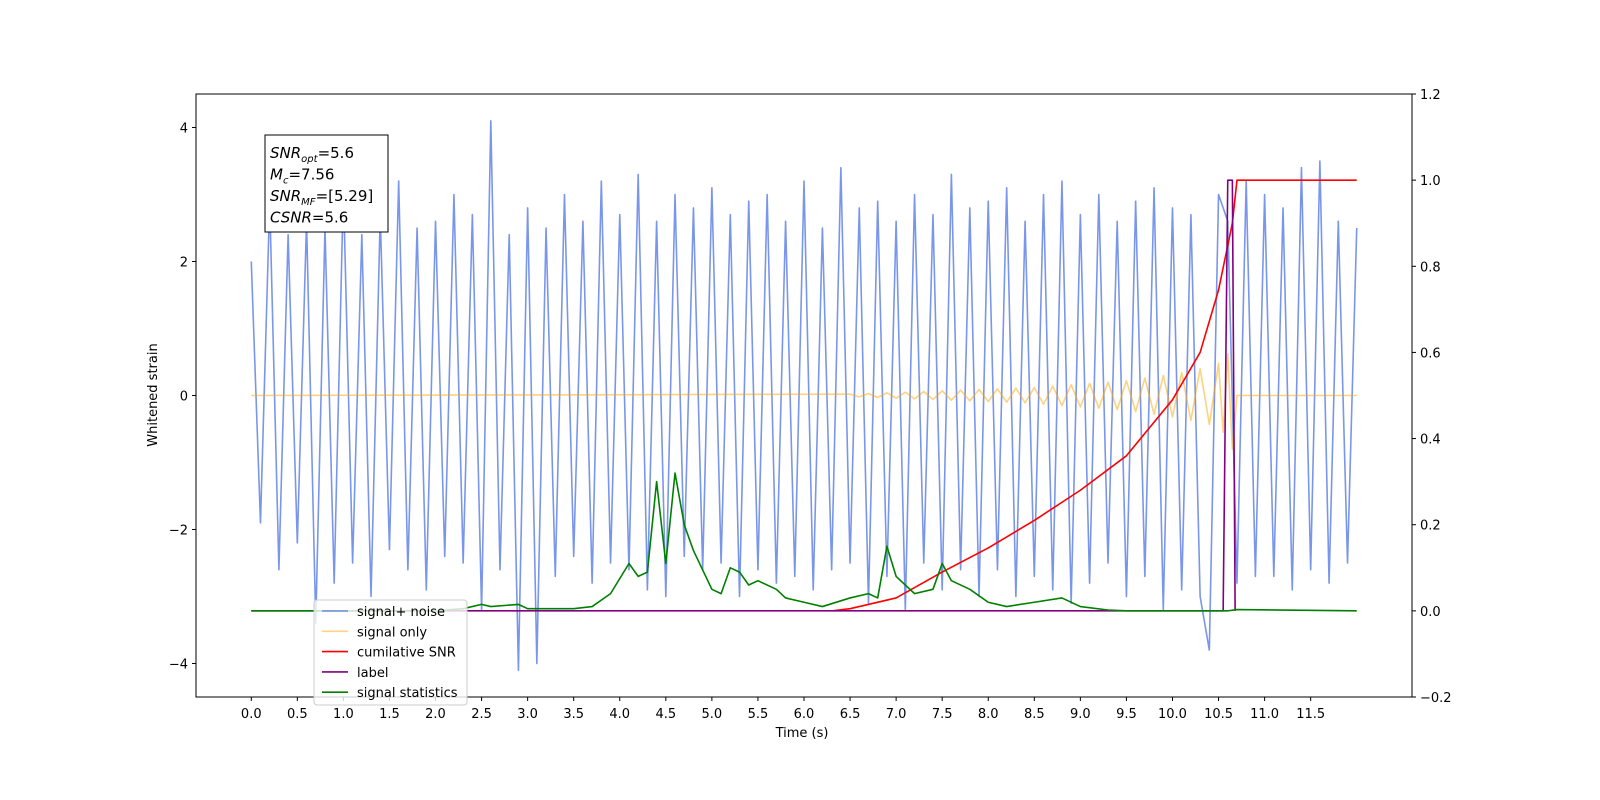  Describe the element at coordinates (311, 175) in the screenshot. I see `annotation-text: =7.56` at that location.